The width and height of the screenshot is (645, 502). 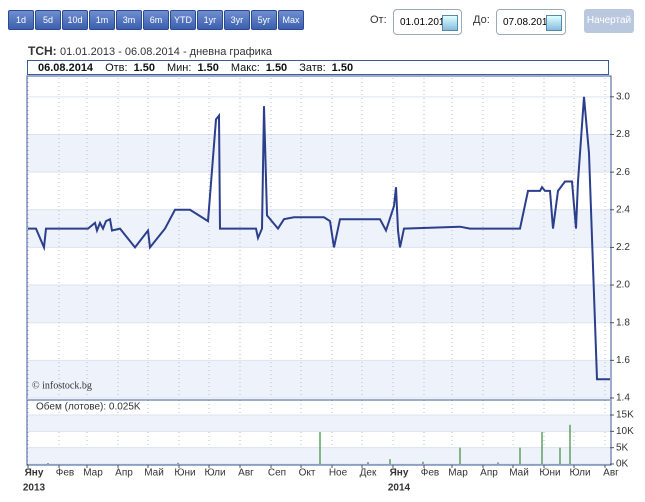 I want to click on year-label: 2014, so click(x=399, y=488).